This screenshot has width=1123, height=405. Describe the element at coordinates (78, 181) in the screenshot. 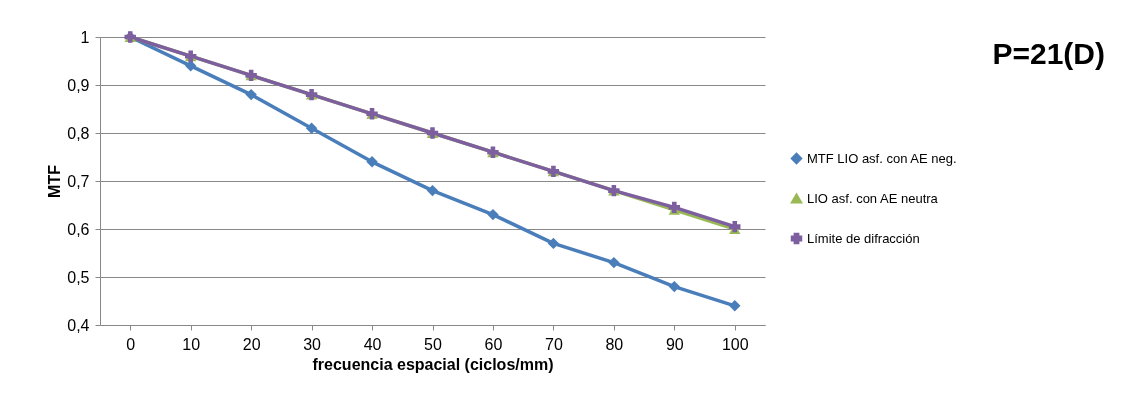

I see `y-tick-label: 0,7` at that location.